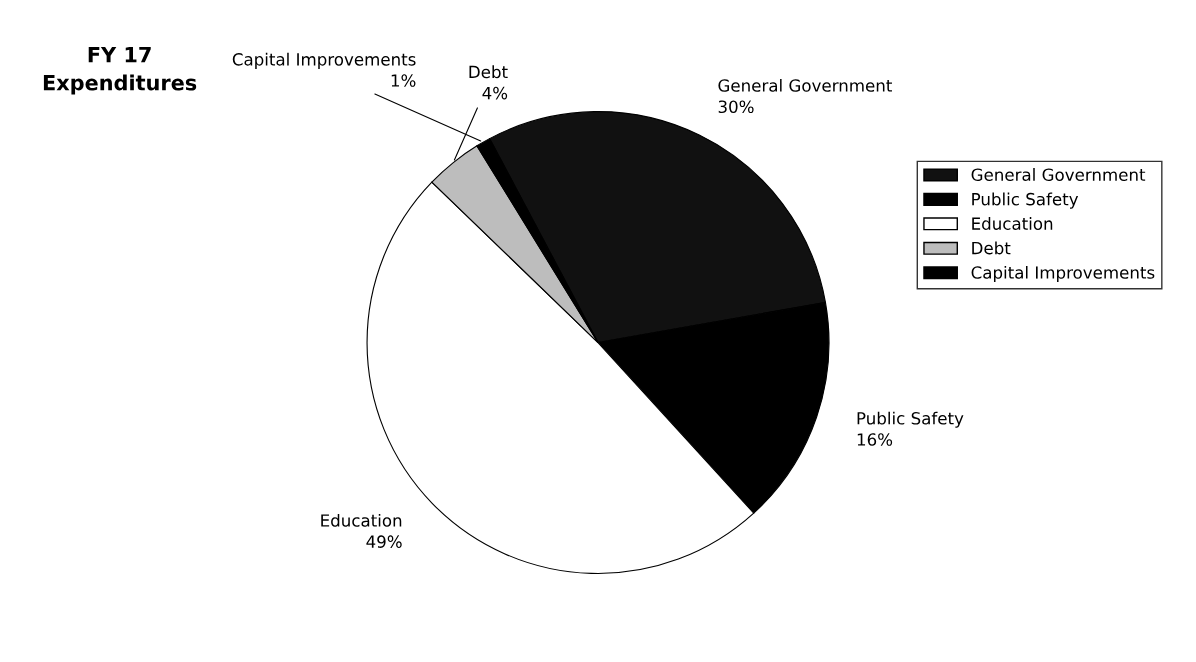 The image size is (1196, 662). What do you see at coordinates (495, 93) in the screenshot?
I see `data-label: 4%` at bounding box center [495, 93].